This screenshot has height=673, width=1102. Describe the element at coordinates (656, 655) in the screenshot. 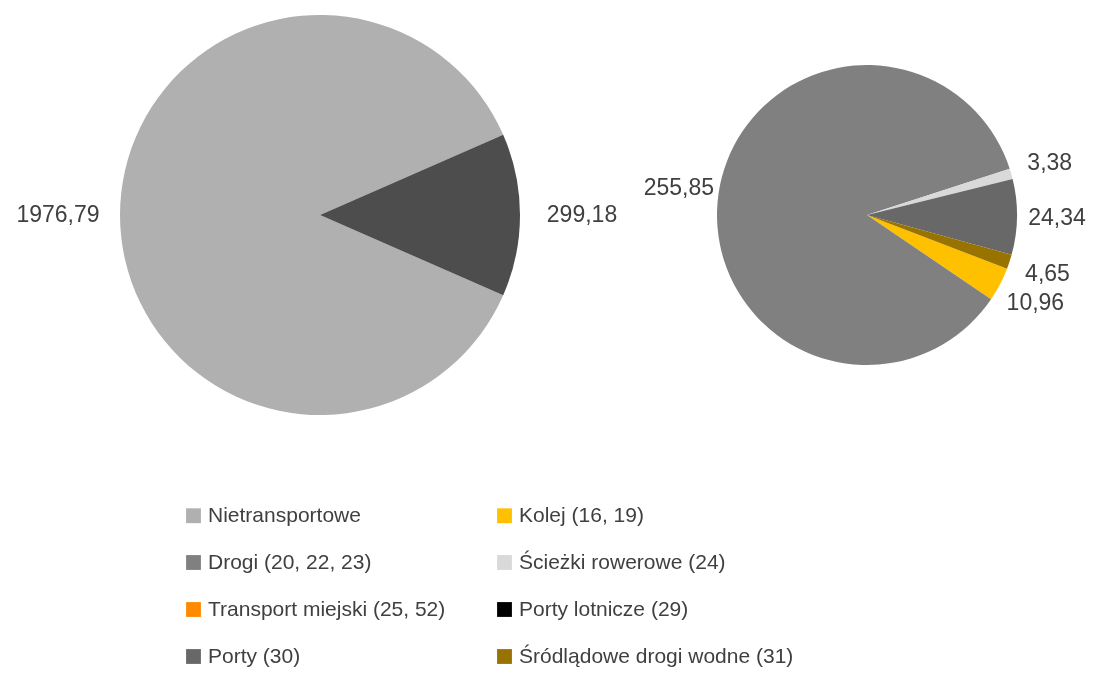

I see `legend-label: Śródlądowe drogi wodne (31)` at that location.